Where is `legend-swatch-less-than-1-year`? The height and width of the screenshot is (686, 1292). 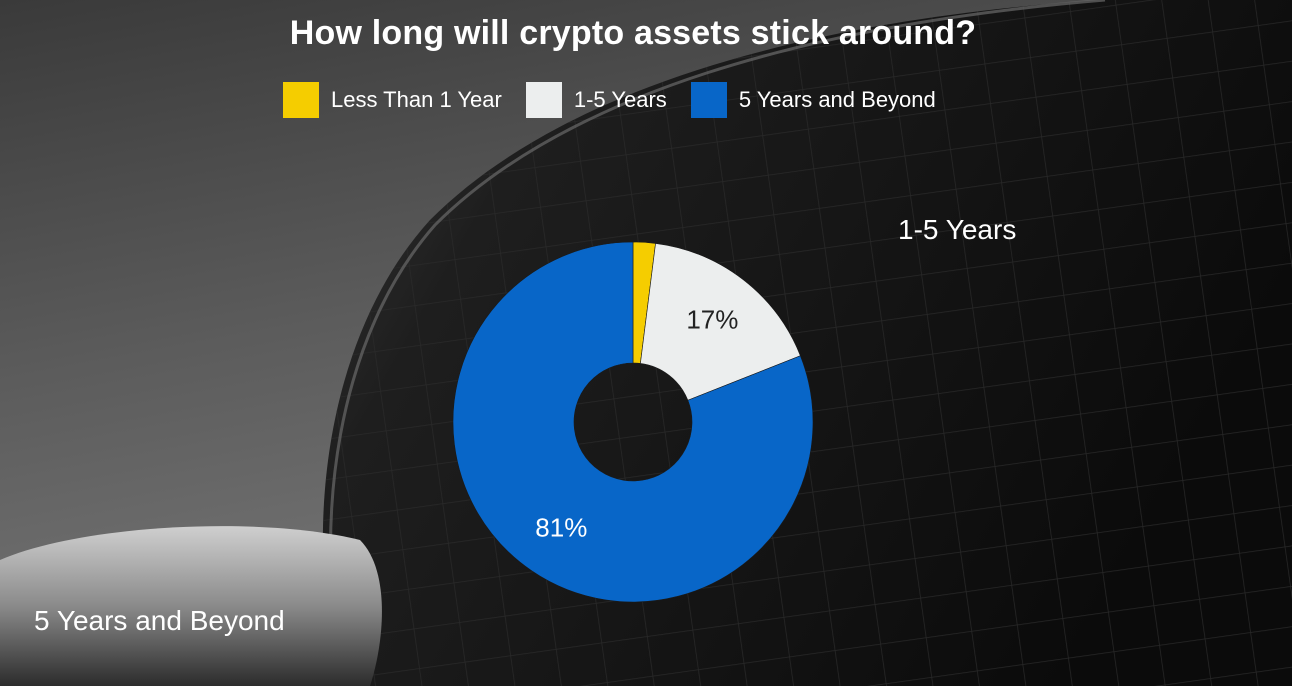
legend-swatch-less-than-1-year is located at coordinates (301, 100).